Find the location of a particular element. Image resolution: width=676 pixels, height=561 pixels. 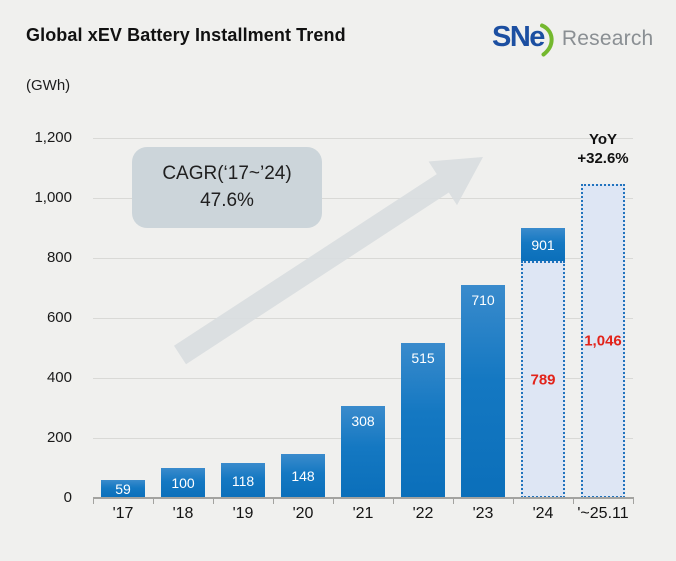

y-tick-label: 0 is located at coordinates (67, 497).